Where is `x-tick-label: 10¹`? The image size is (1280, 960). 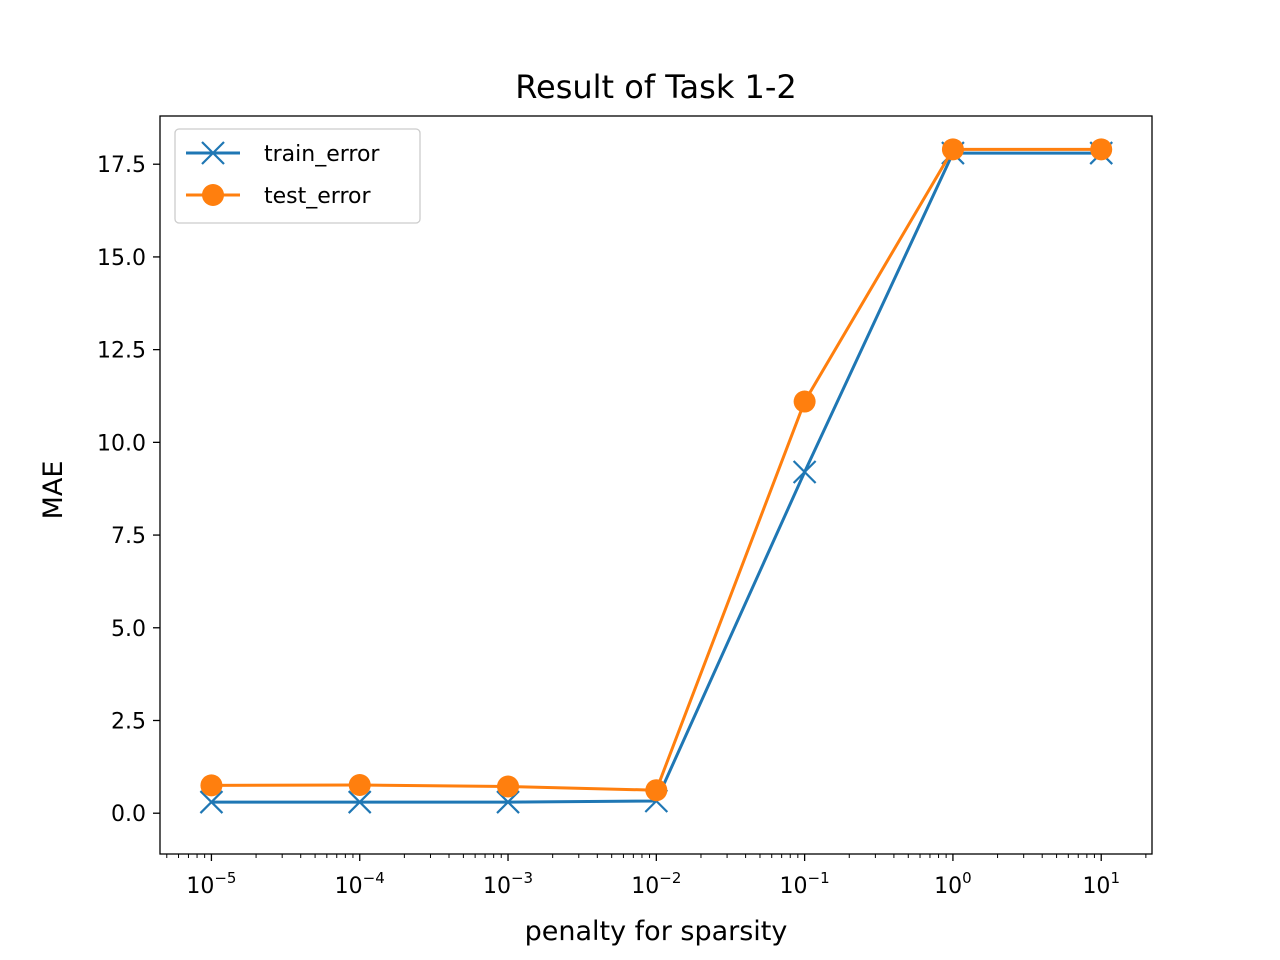 x-tick-label: 10¹ is located at coordinates (1101, 884).